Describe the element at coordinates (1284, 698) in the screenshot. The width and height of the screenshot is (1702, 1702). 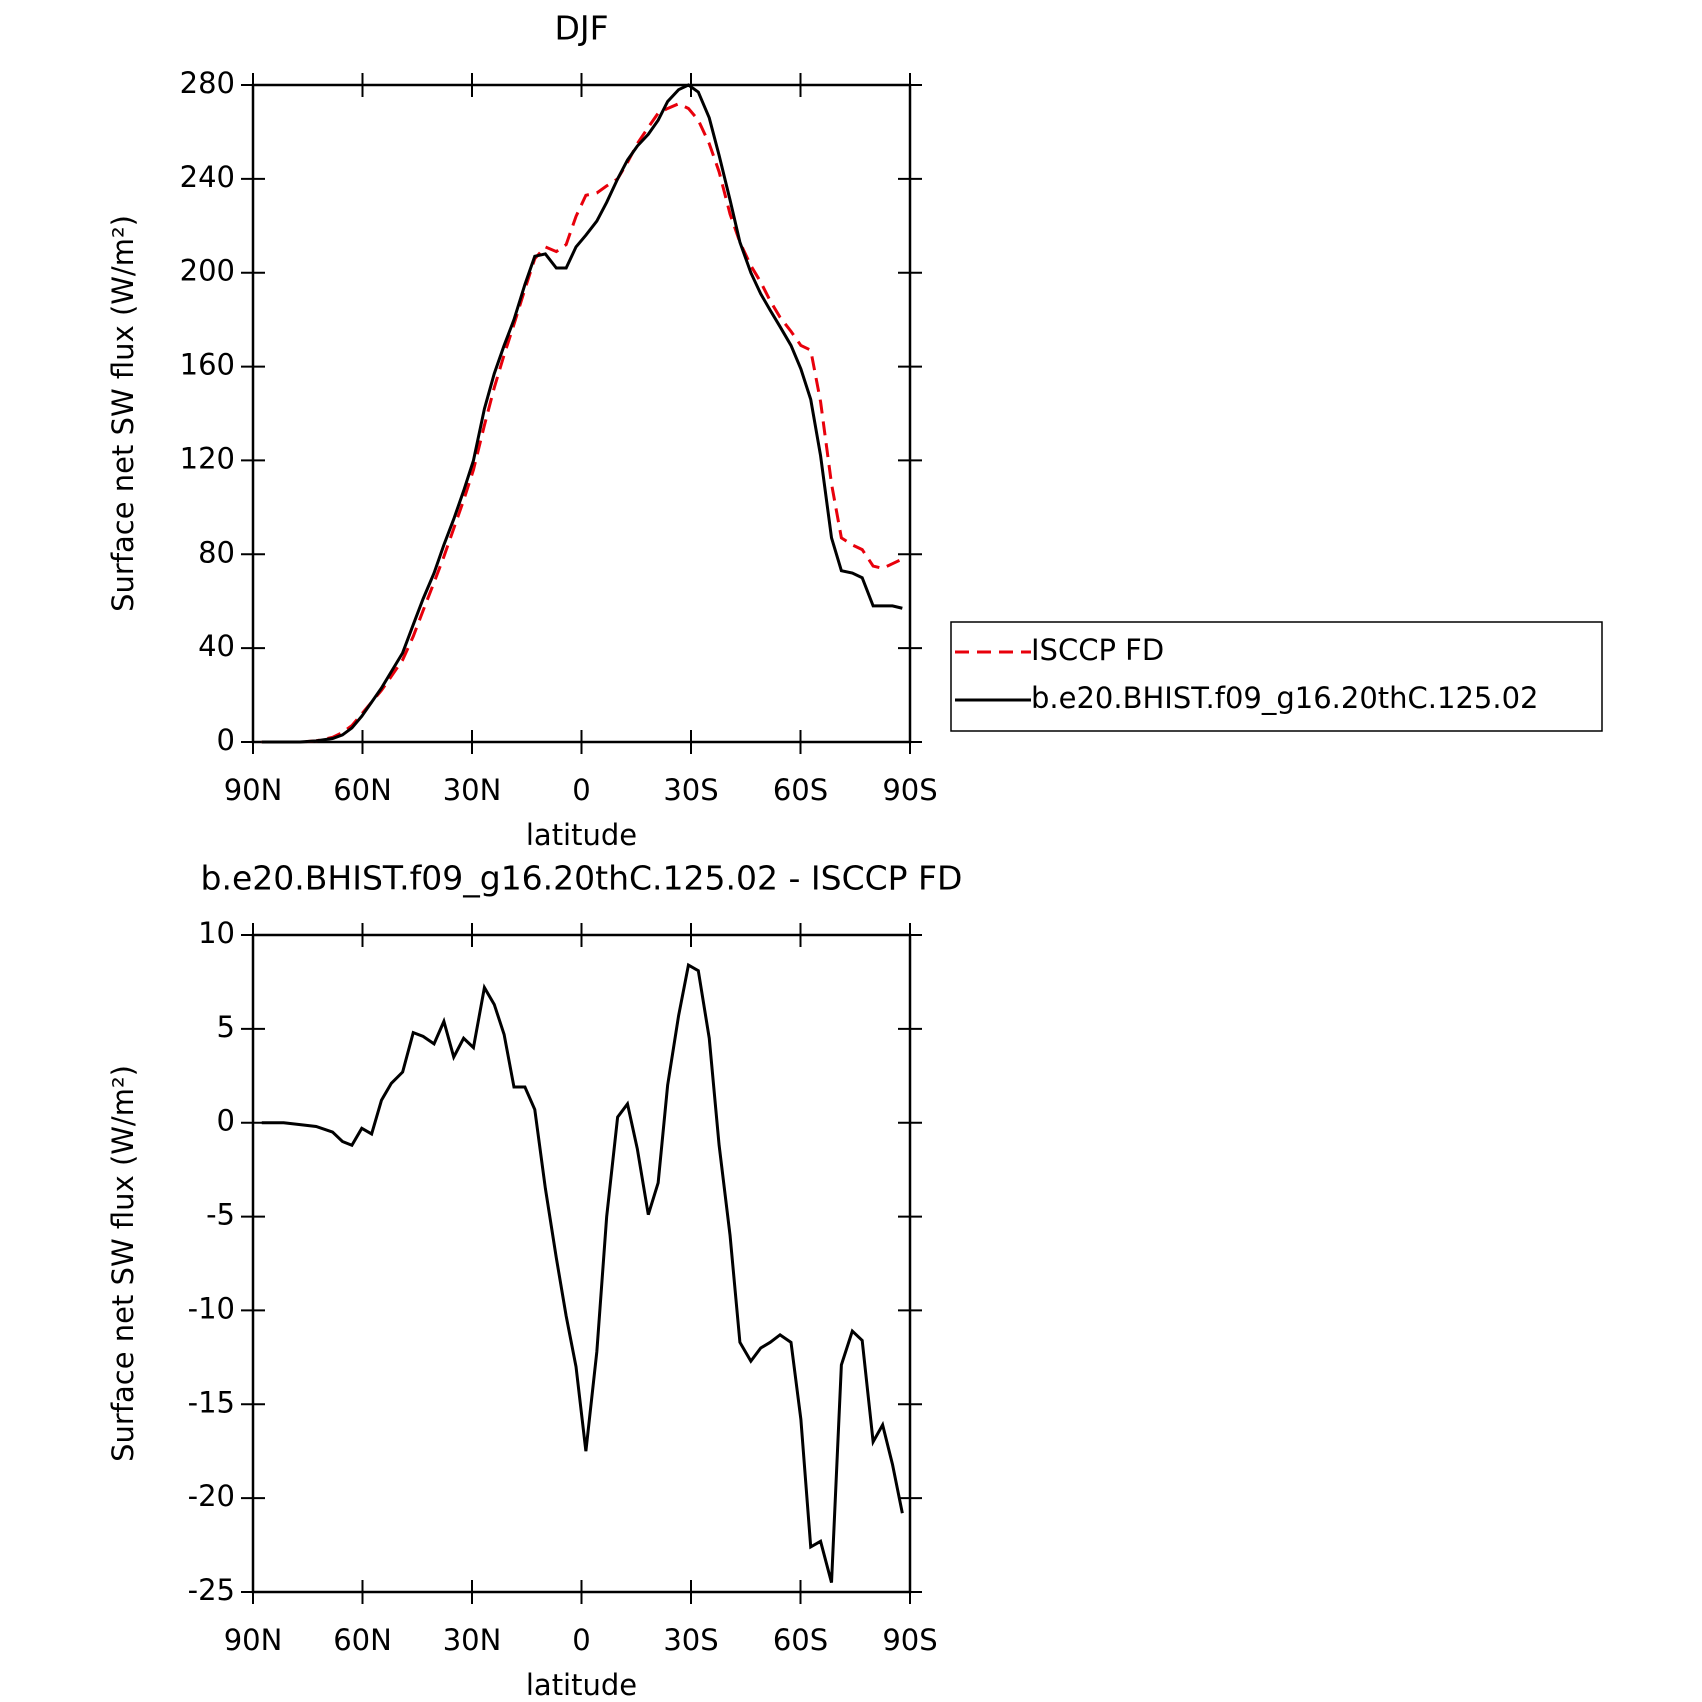
I see `legend-label: b.e20.BHIST.f09_g16.20thC.125.02` at that location.